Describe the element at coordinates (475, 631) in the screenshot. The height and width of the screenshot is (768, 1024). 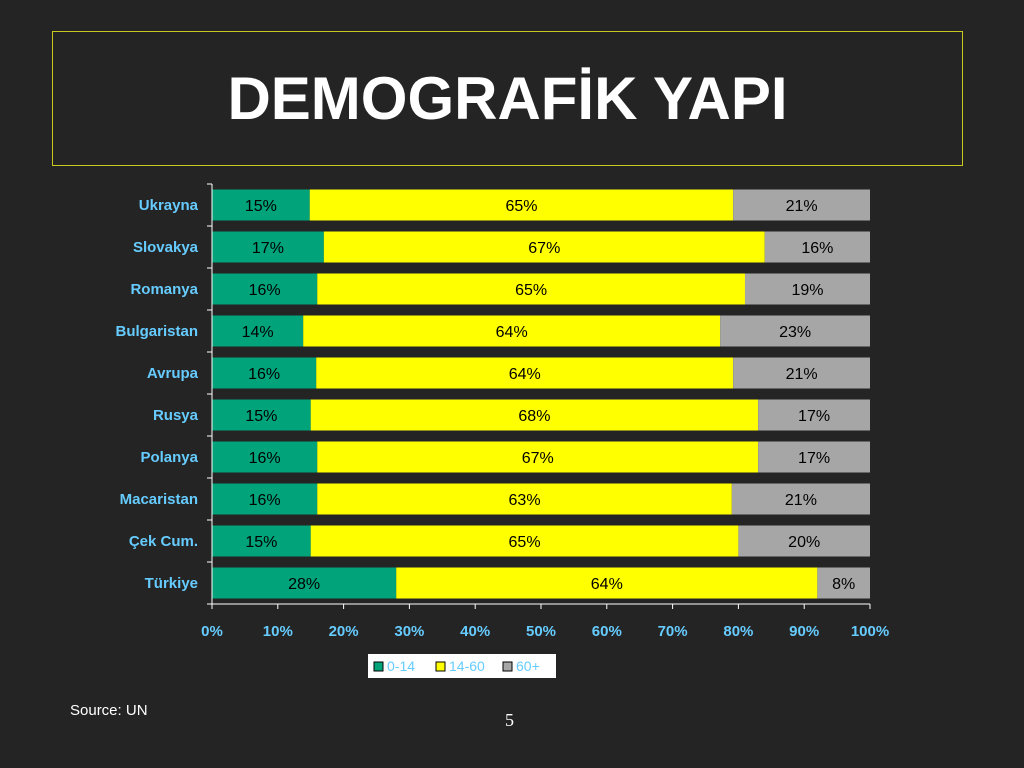
I see `x-tick-label: 40%` at that location.